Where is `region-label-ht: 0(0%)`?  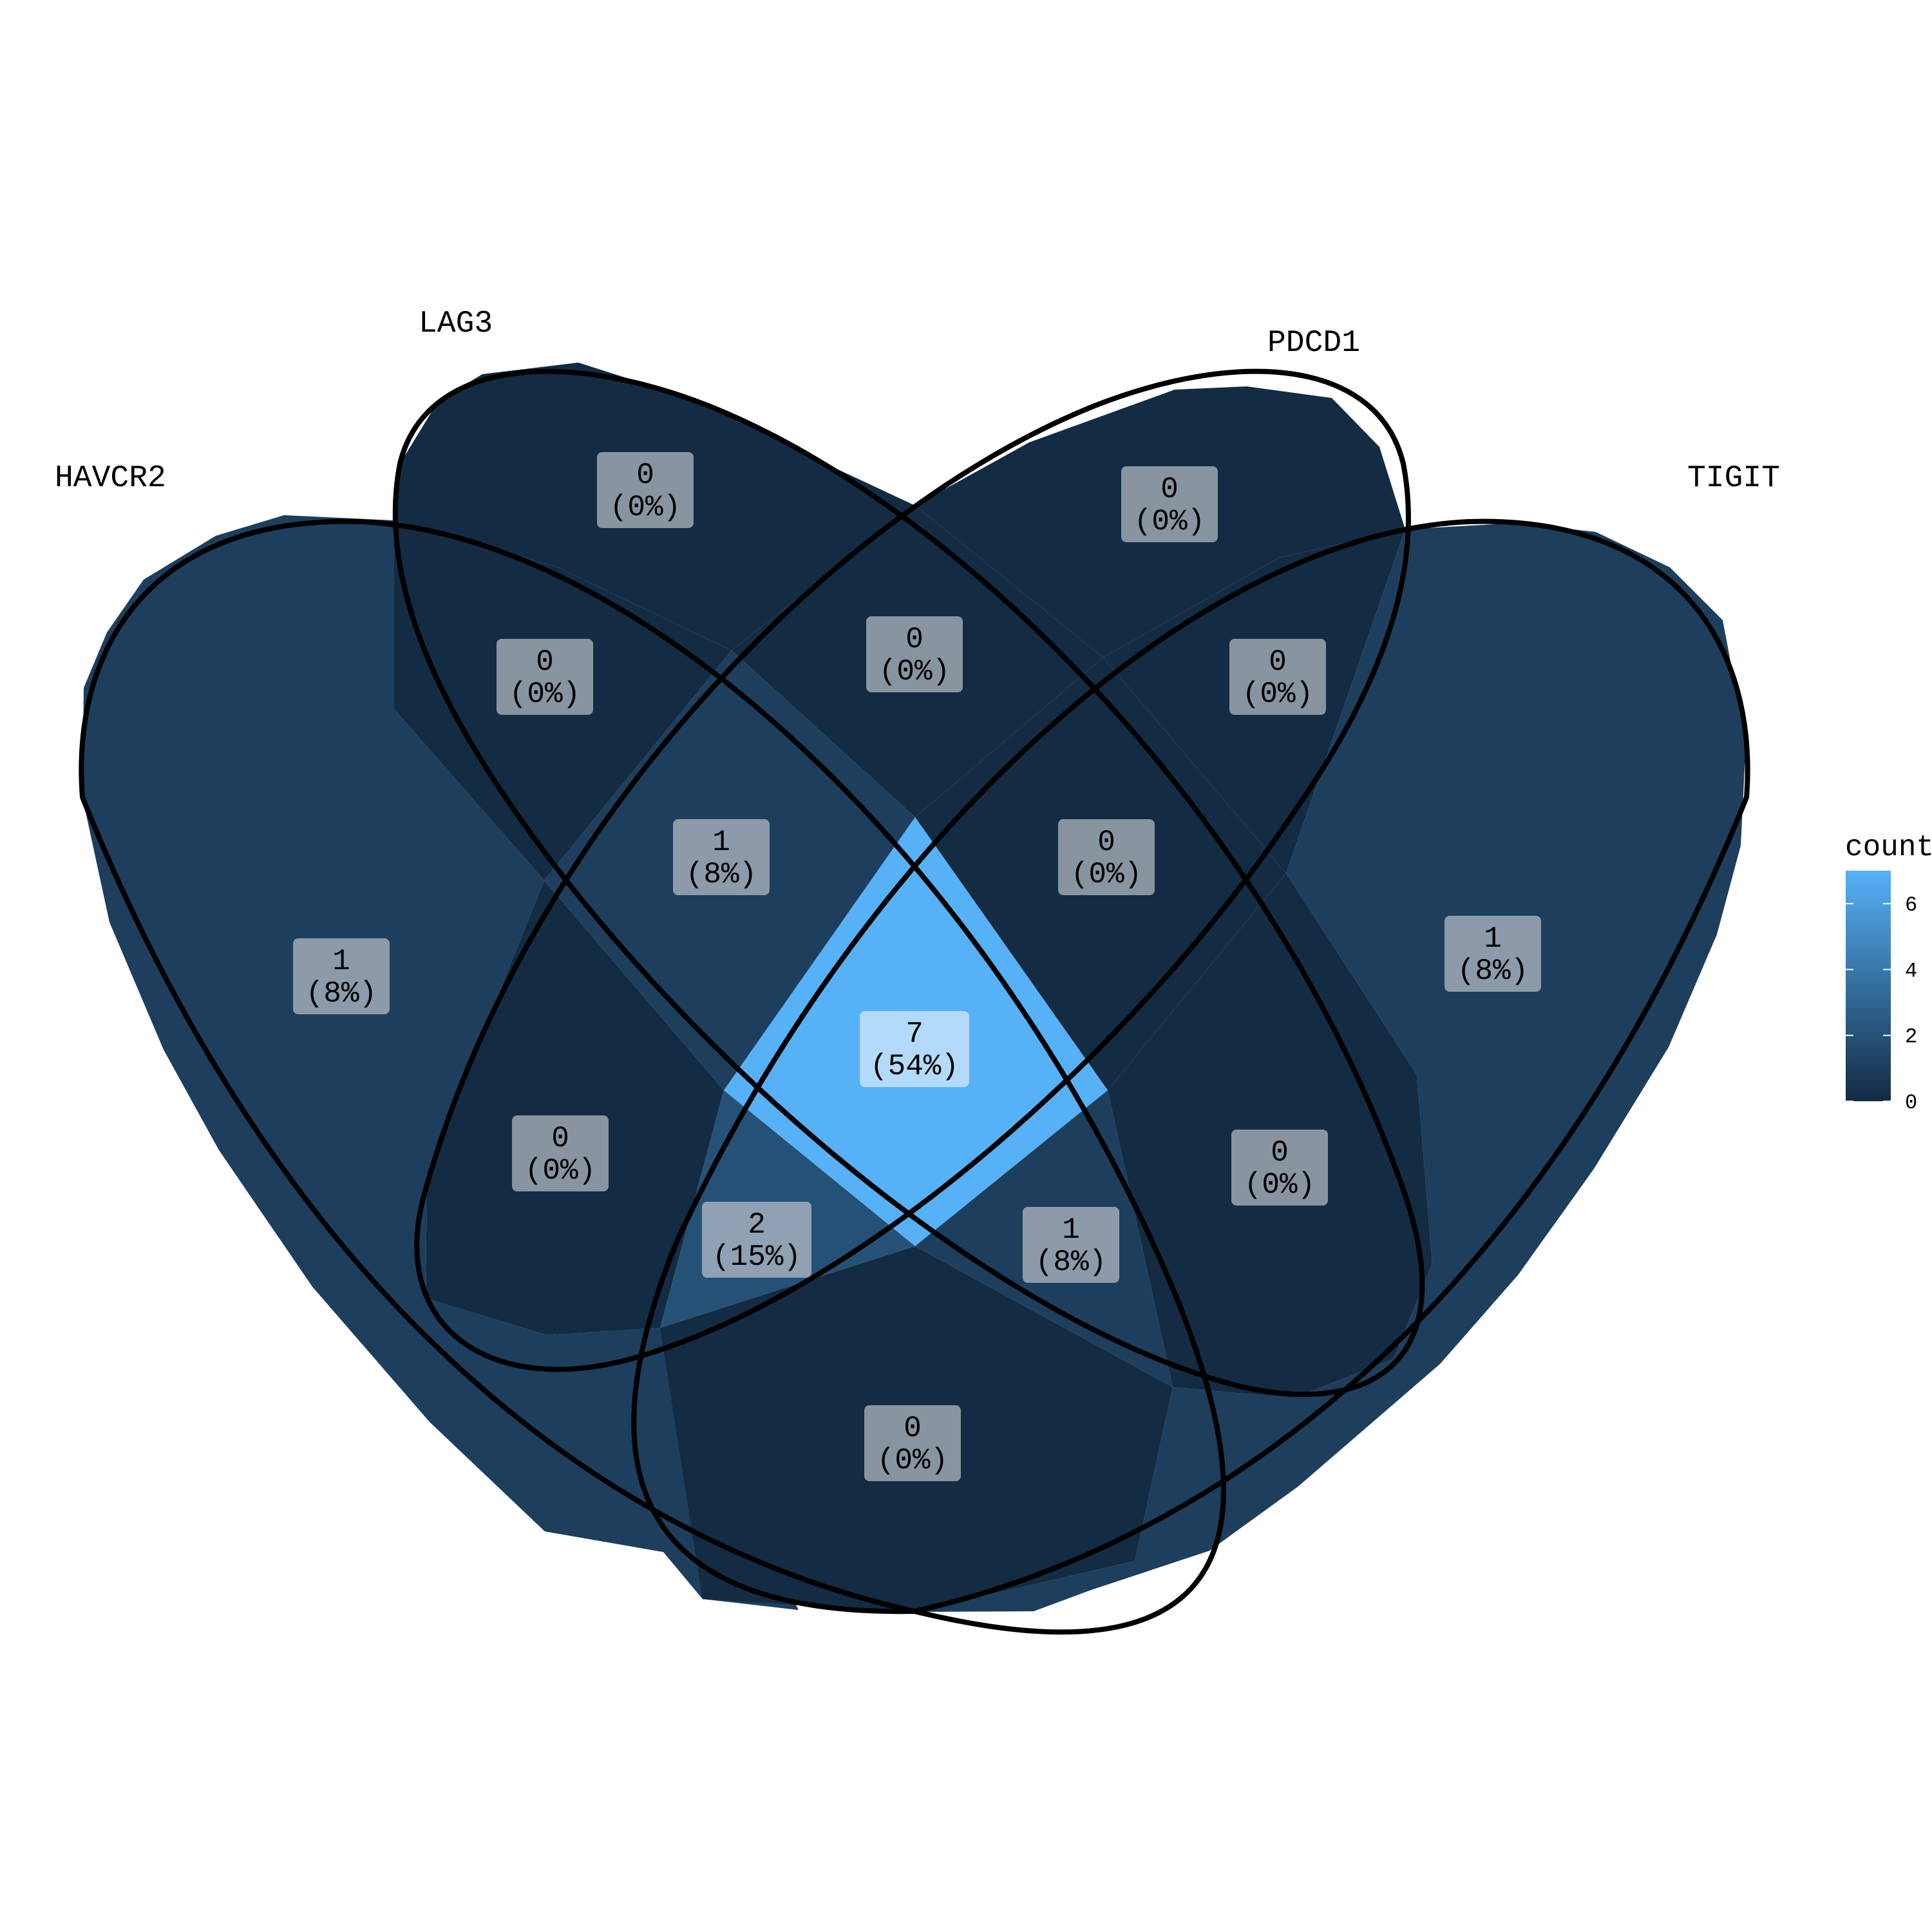
region-label-ht: 0(0%) is located at coordinates (912, 1443).